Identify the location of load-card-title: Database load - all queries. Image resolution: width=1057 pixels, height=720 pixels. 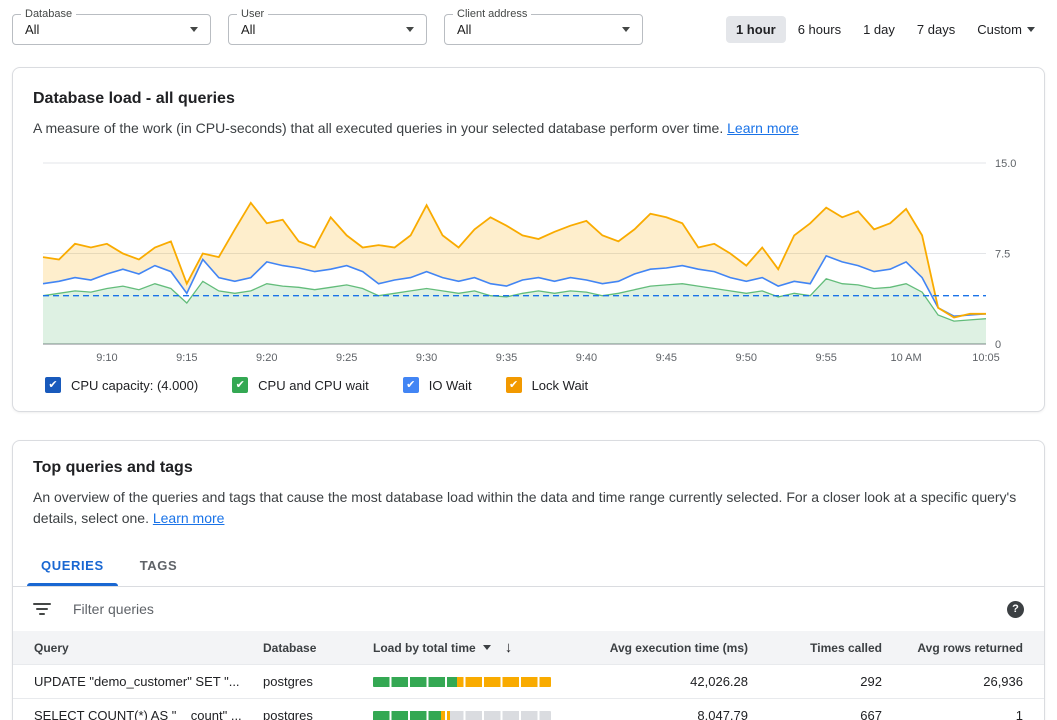
(134, 98).